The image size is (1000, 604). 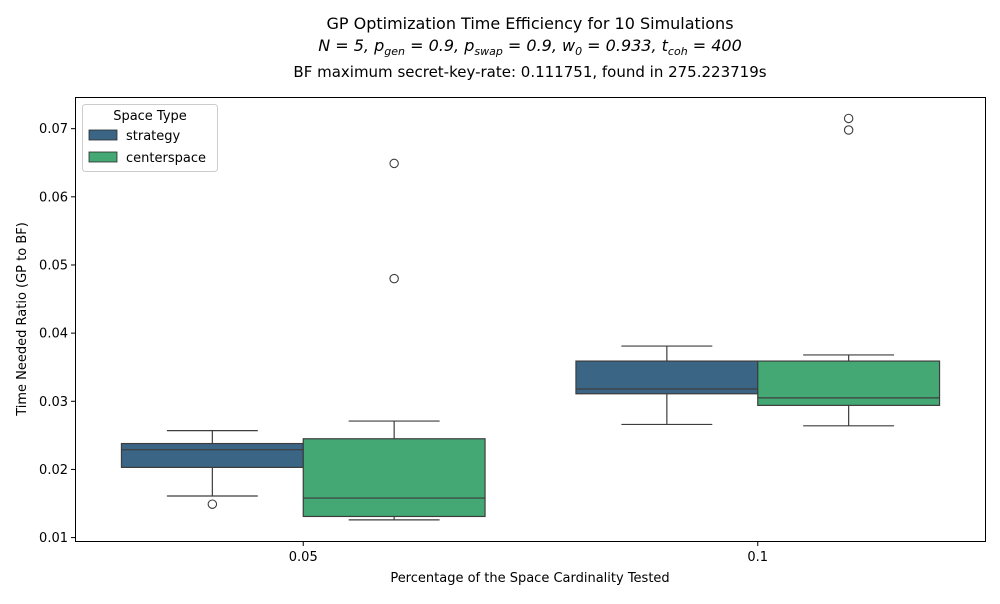 I want to click on legend-label-centerspace: centerspace, so click(x=166, y=158).